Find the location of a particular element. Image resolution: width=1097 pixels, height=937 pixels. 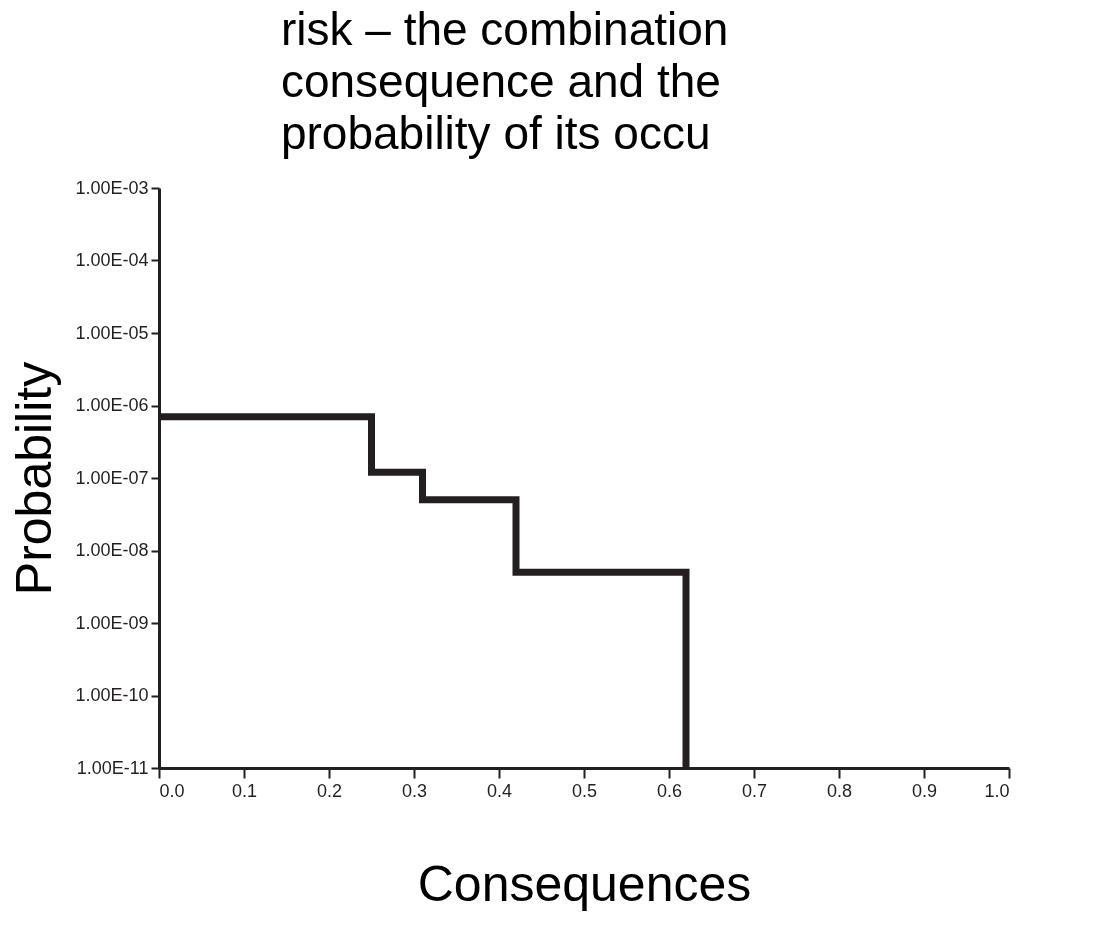

x-axis-title: Consequences is located at coordinates (584, 883).